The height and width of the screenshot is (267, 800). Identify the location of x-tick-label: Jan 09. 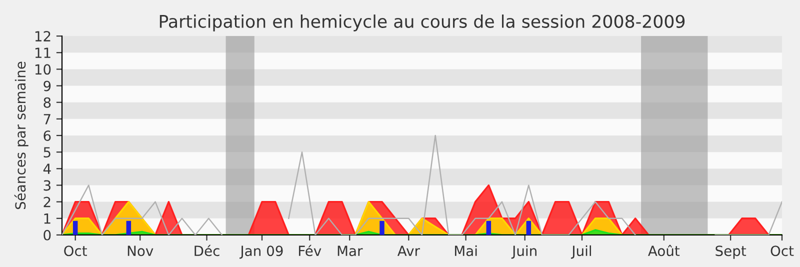
(261, 252).